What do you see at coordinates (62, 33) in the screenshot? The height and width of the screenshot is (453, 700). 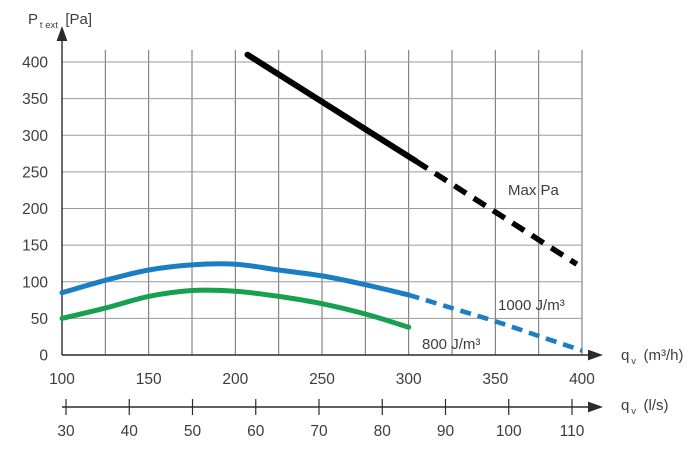 I see `y-axis-arrow` at bounding box center [62, 33].